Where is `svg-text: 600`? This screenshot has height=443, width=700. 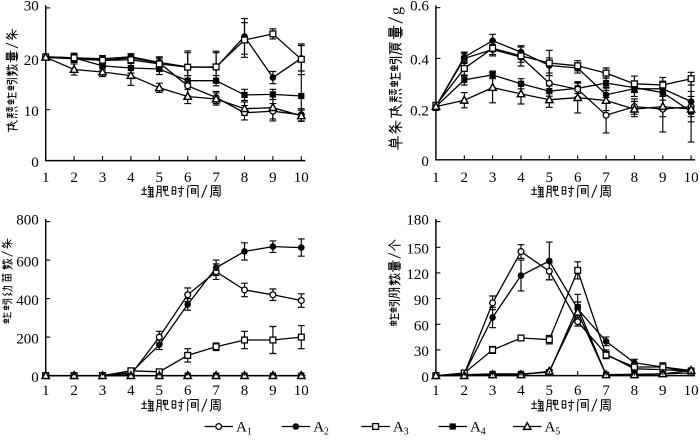 svg-text: 600 is located at coordinates (27, 262).